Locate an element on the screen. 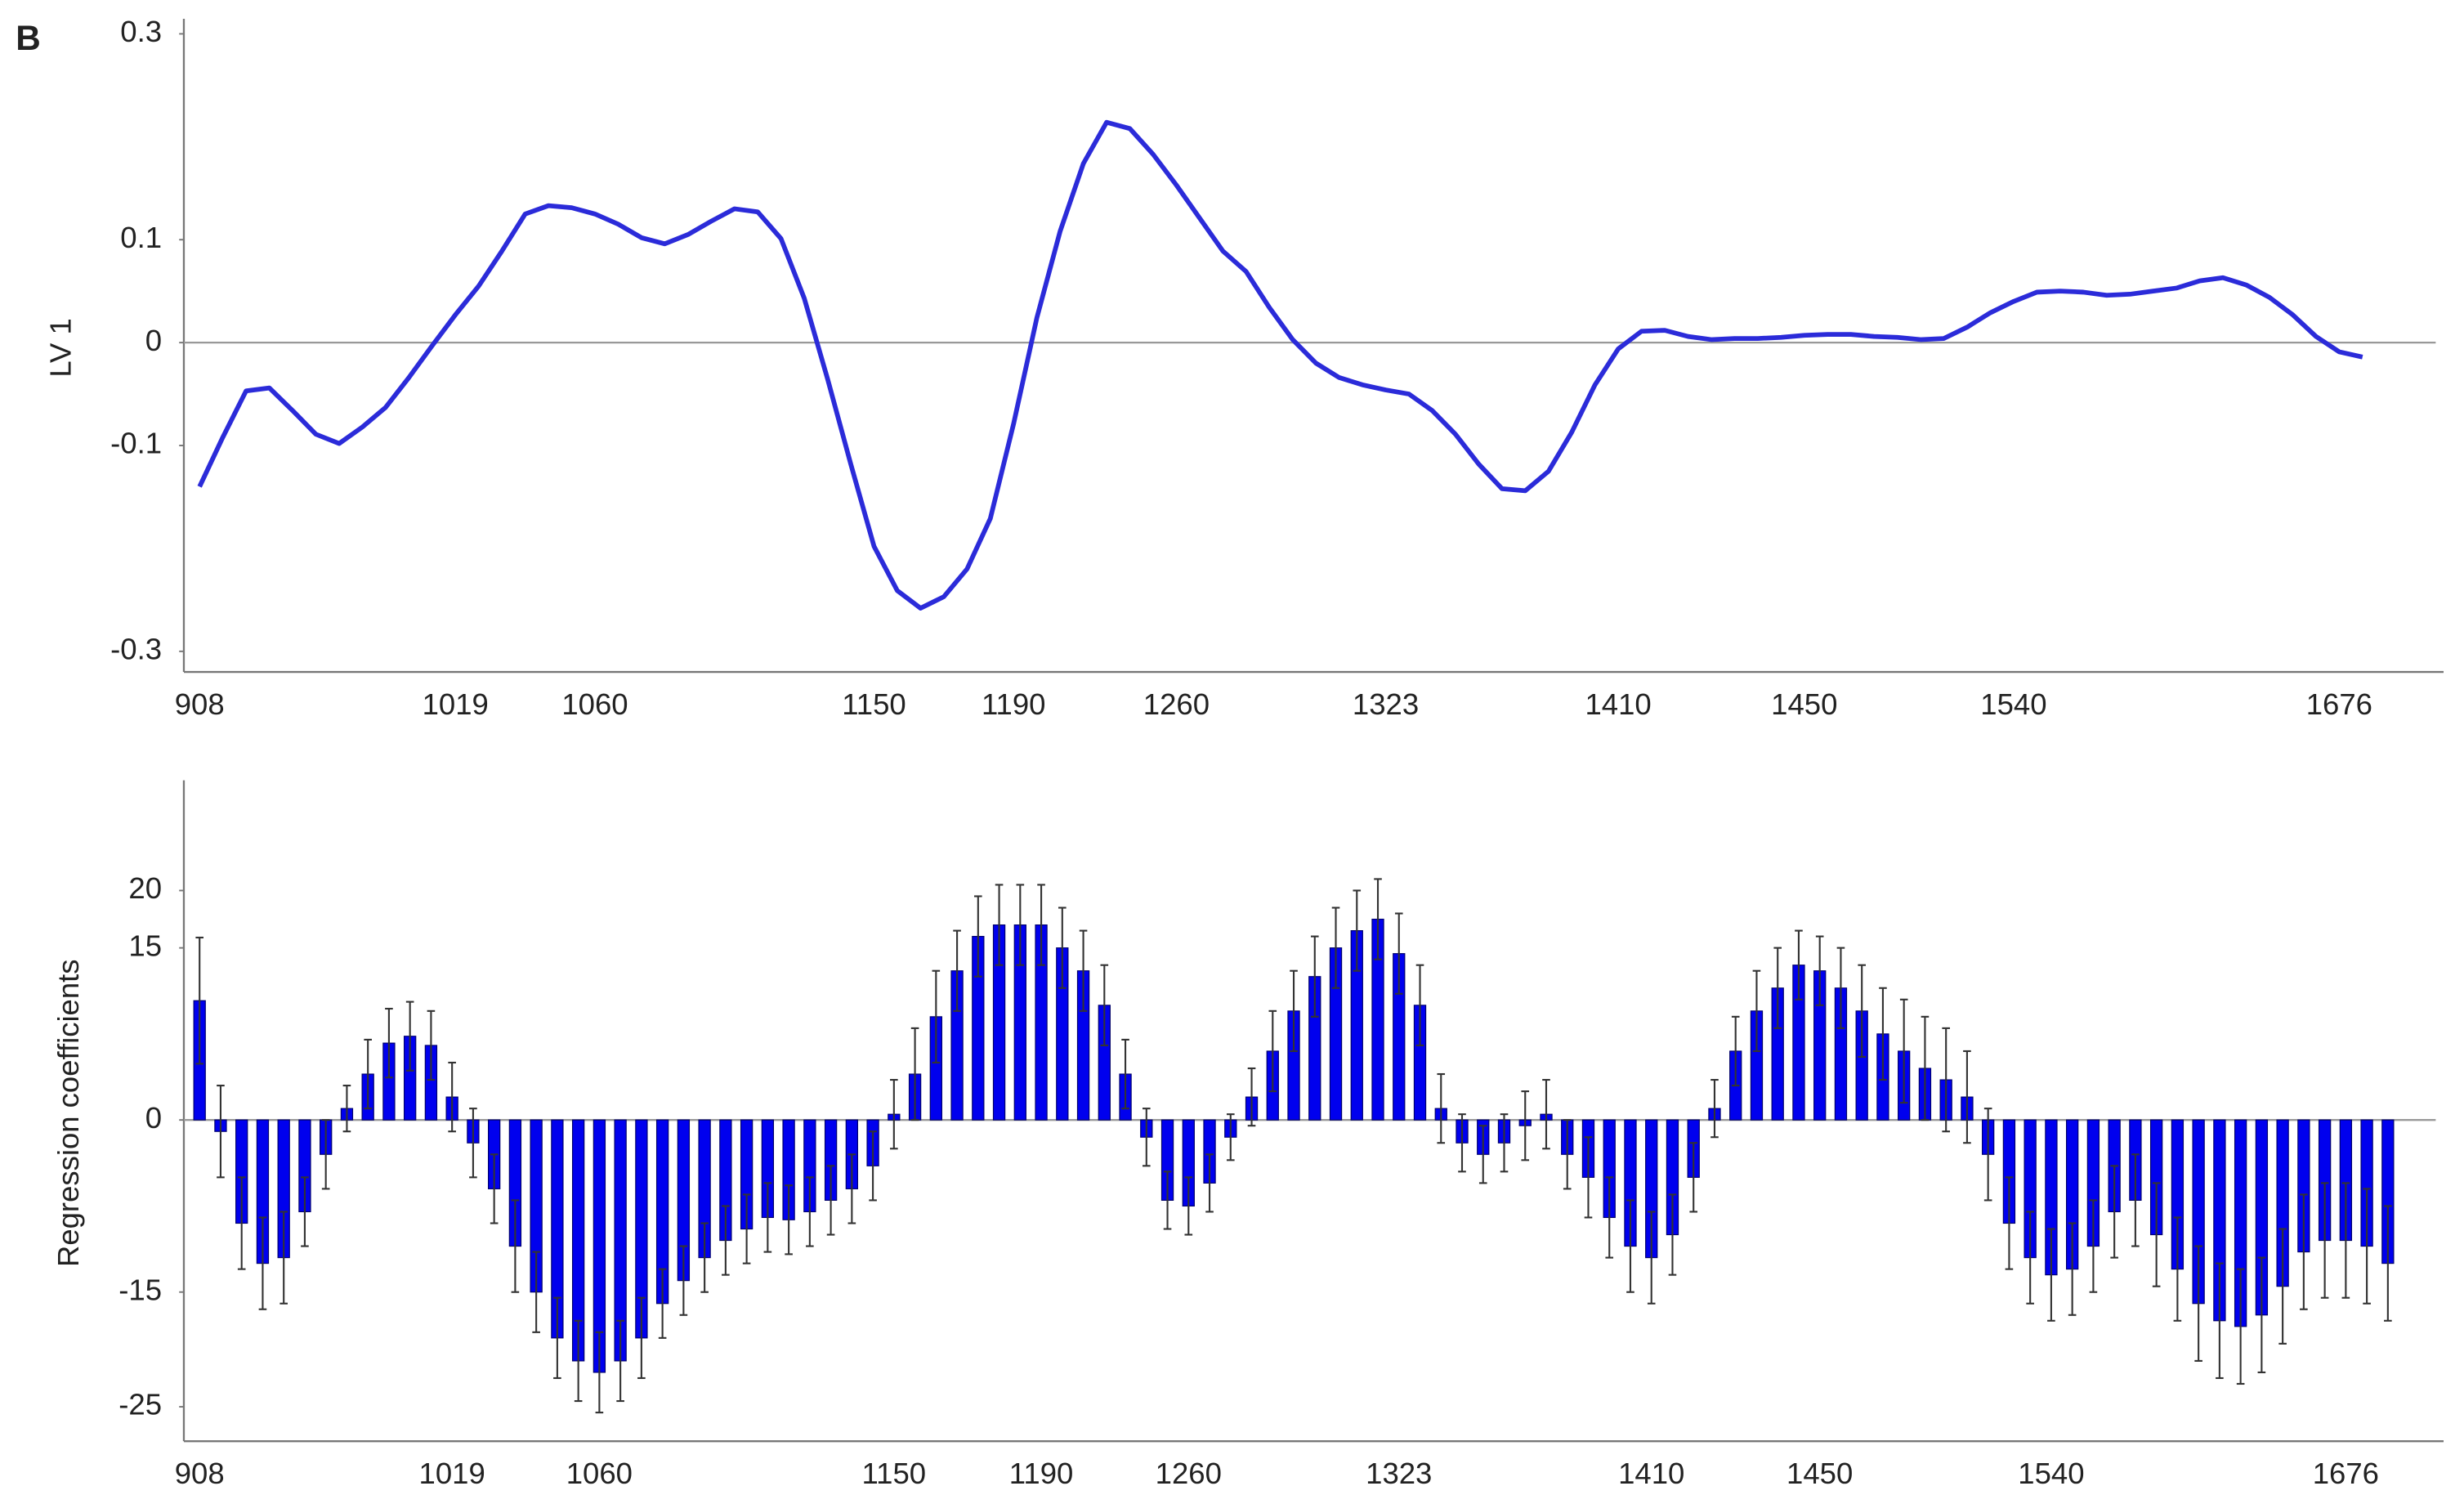 The width and height of the screenshot is (2464, 1504). x-tick-label: 1150 is located at coordinates (874, 704).